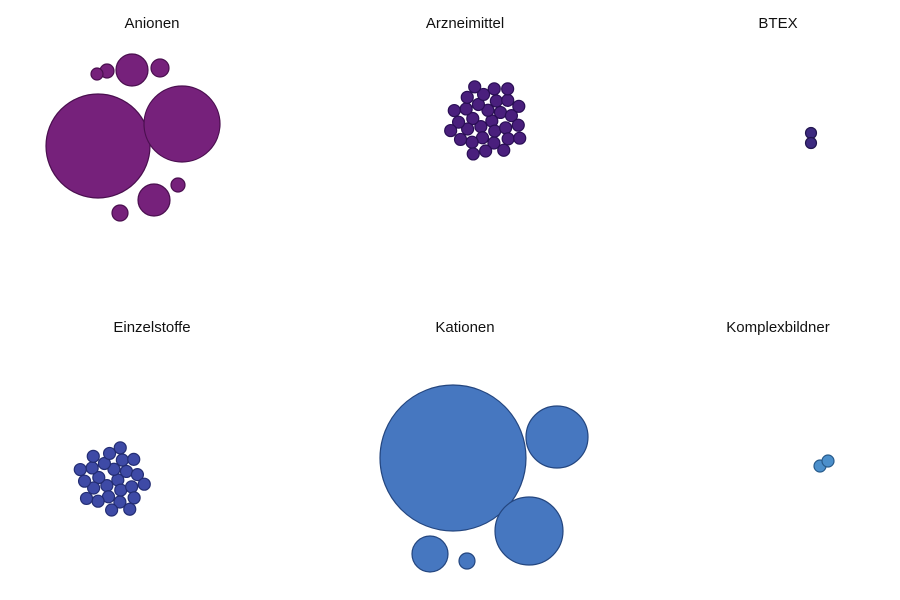  Describe the element at coordinates (777, 23) in the screenshot. I see `panel-title: BTEX` at that location.